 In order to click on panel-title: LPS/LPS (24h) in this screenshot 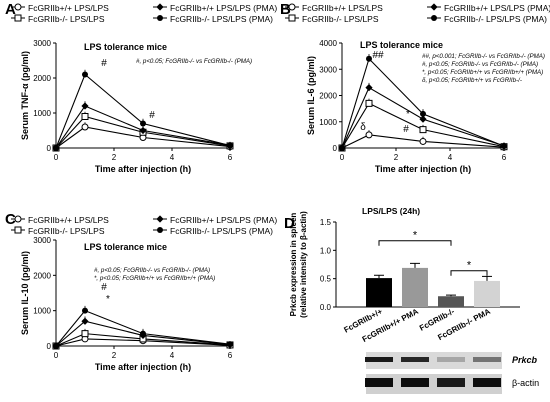, I will do `click(391, 211)`.